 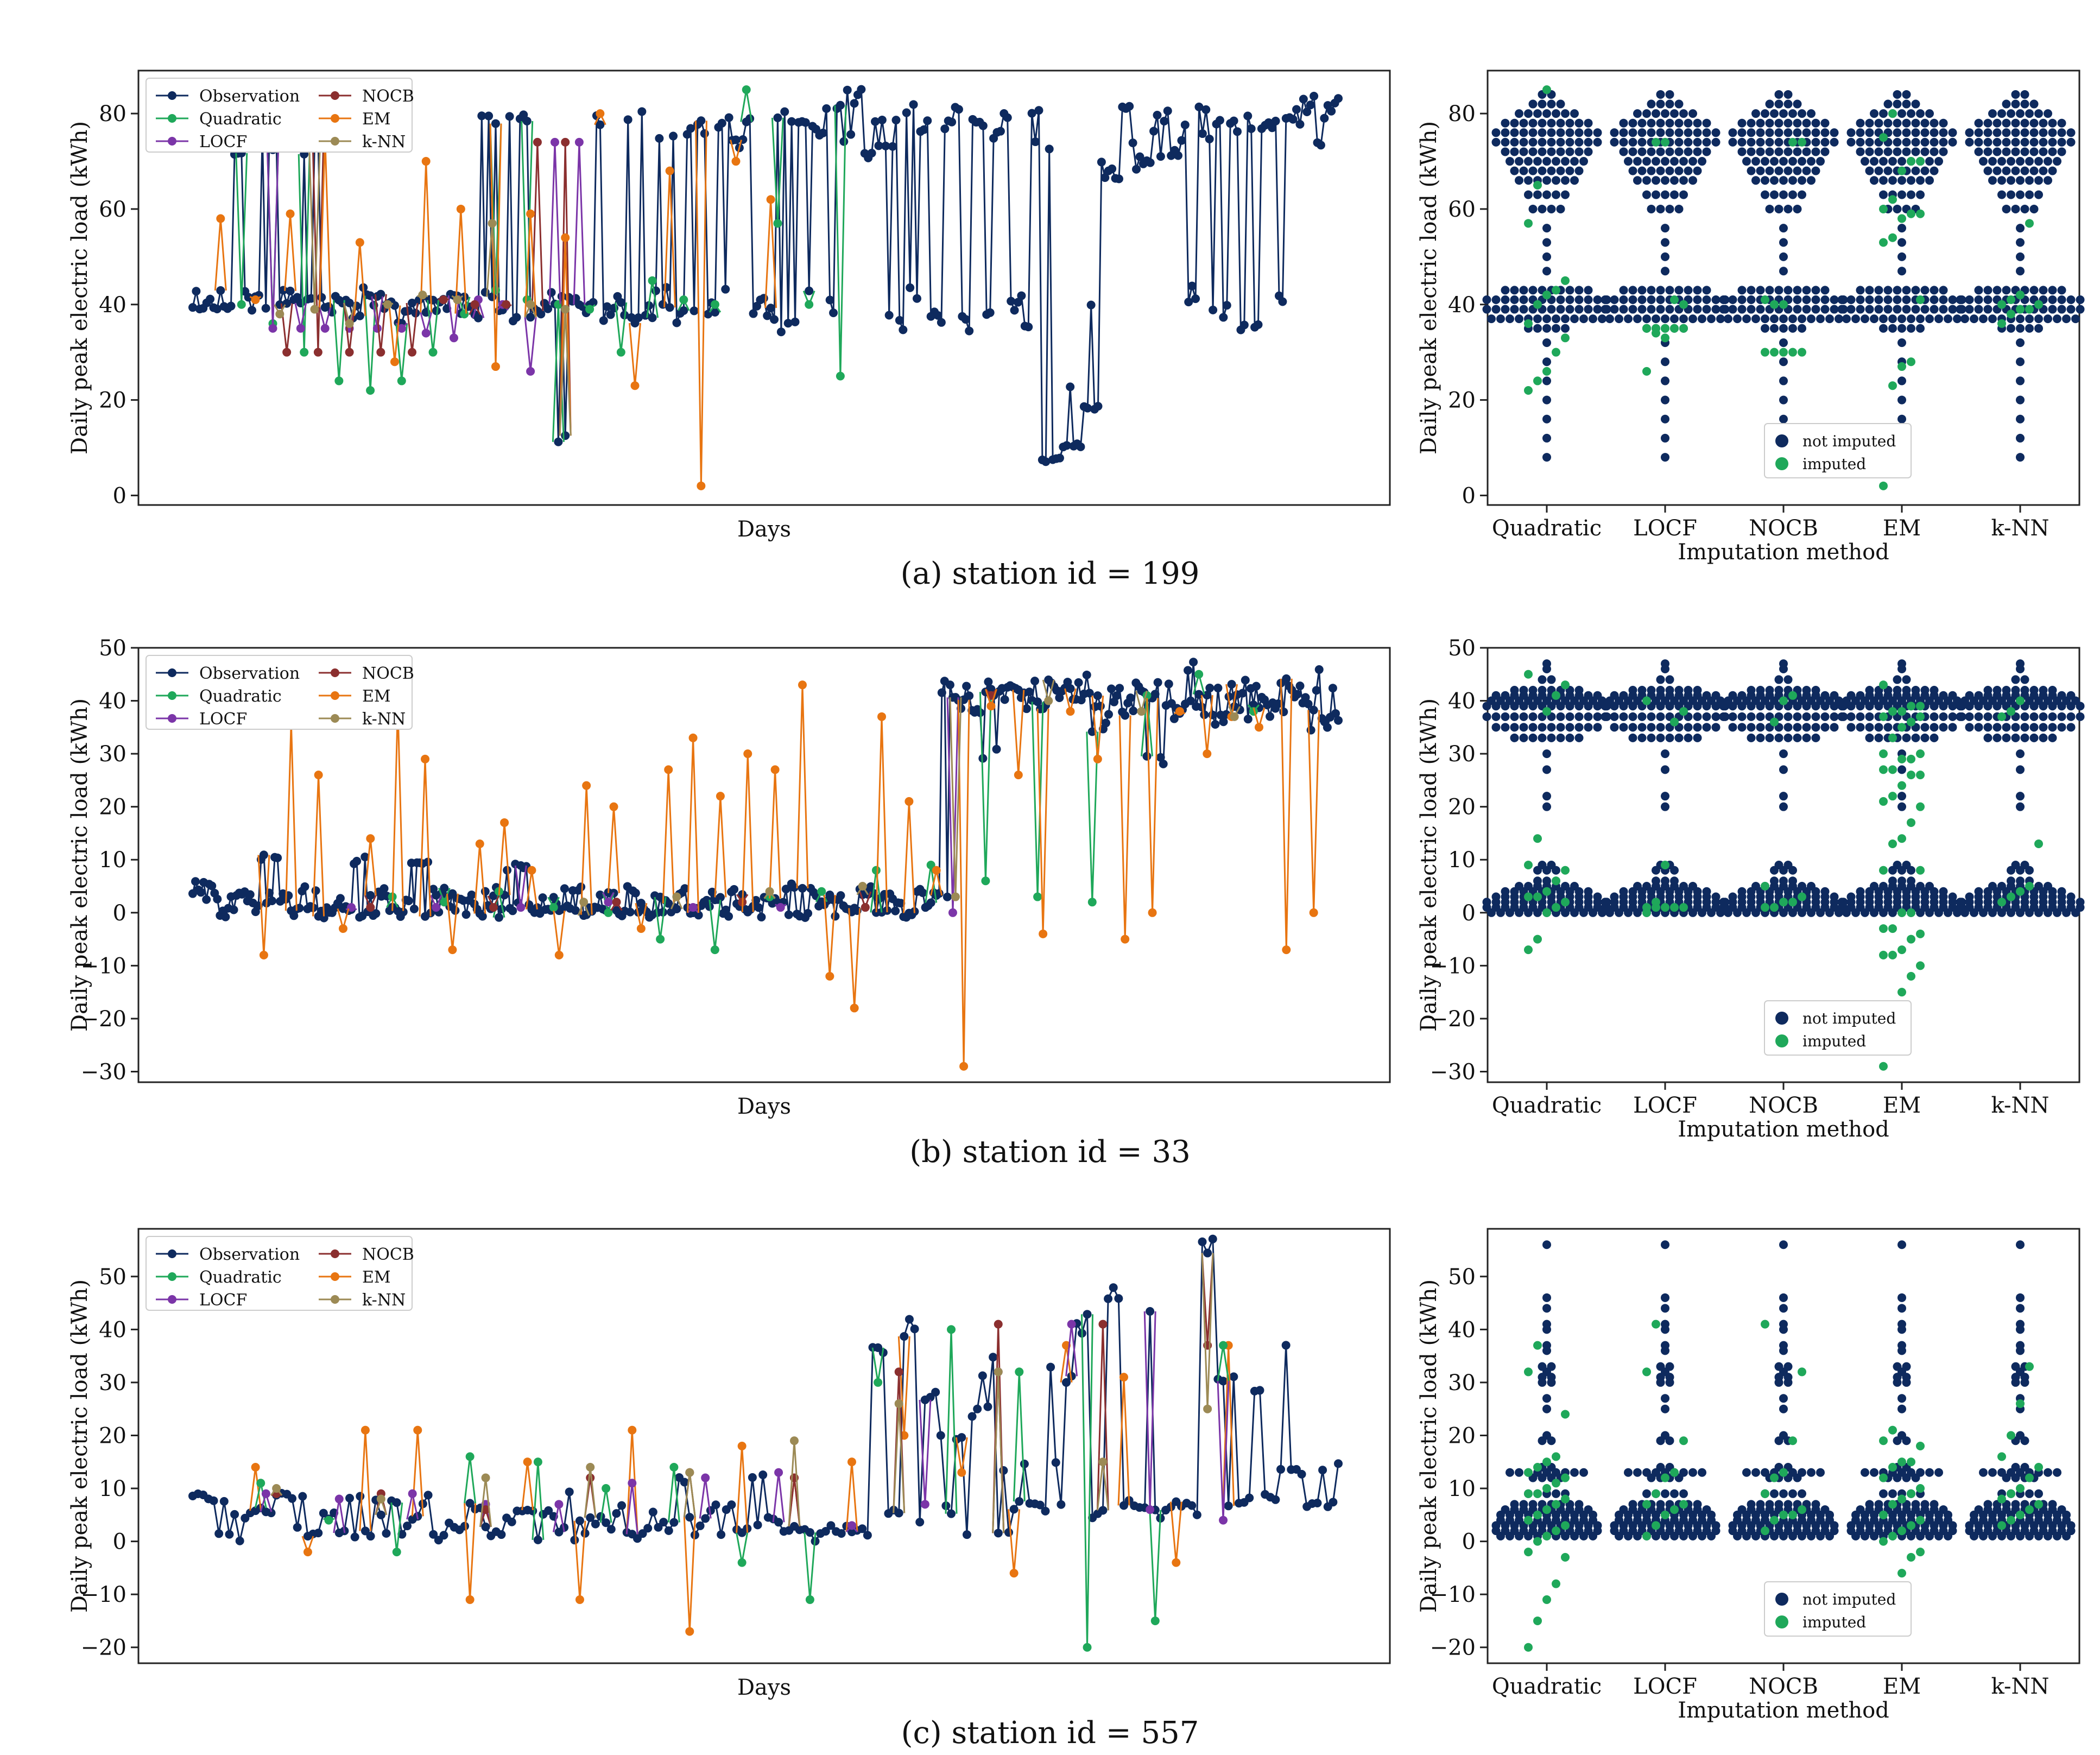 I want to click on series-knn-imputation, so click(x=909, y=797).